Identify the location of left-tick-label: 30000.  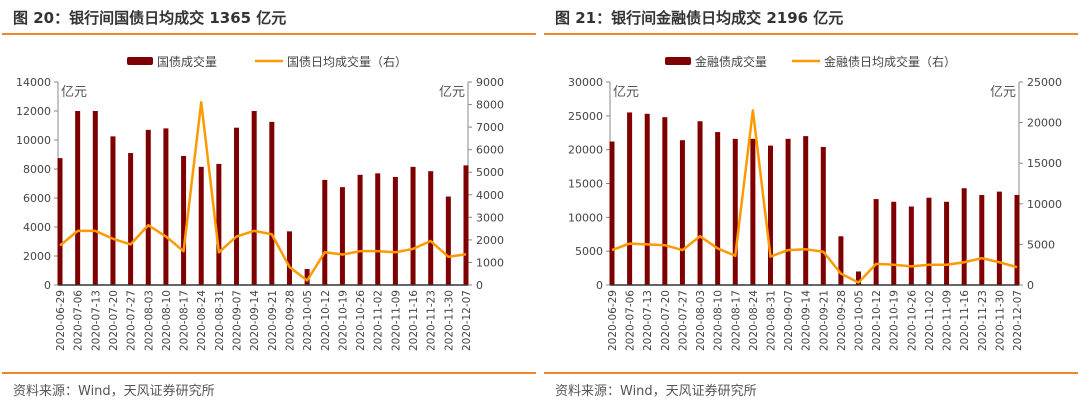
(585, 82).